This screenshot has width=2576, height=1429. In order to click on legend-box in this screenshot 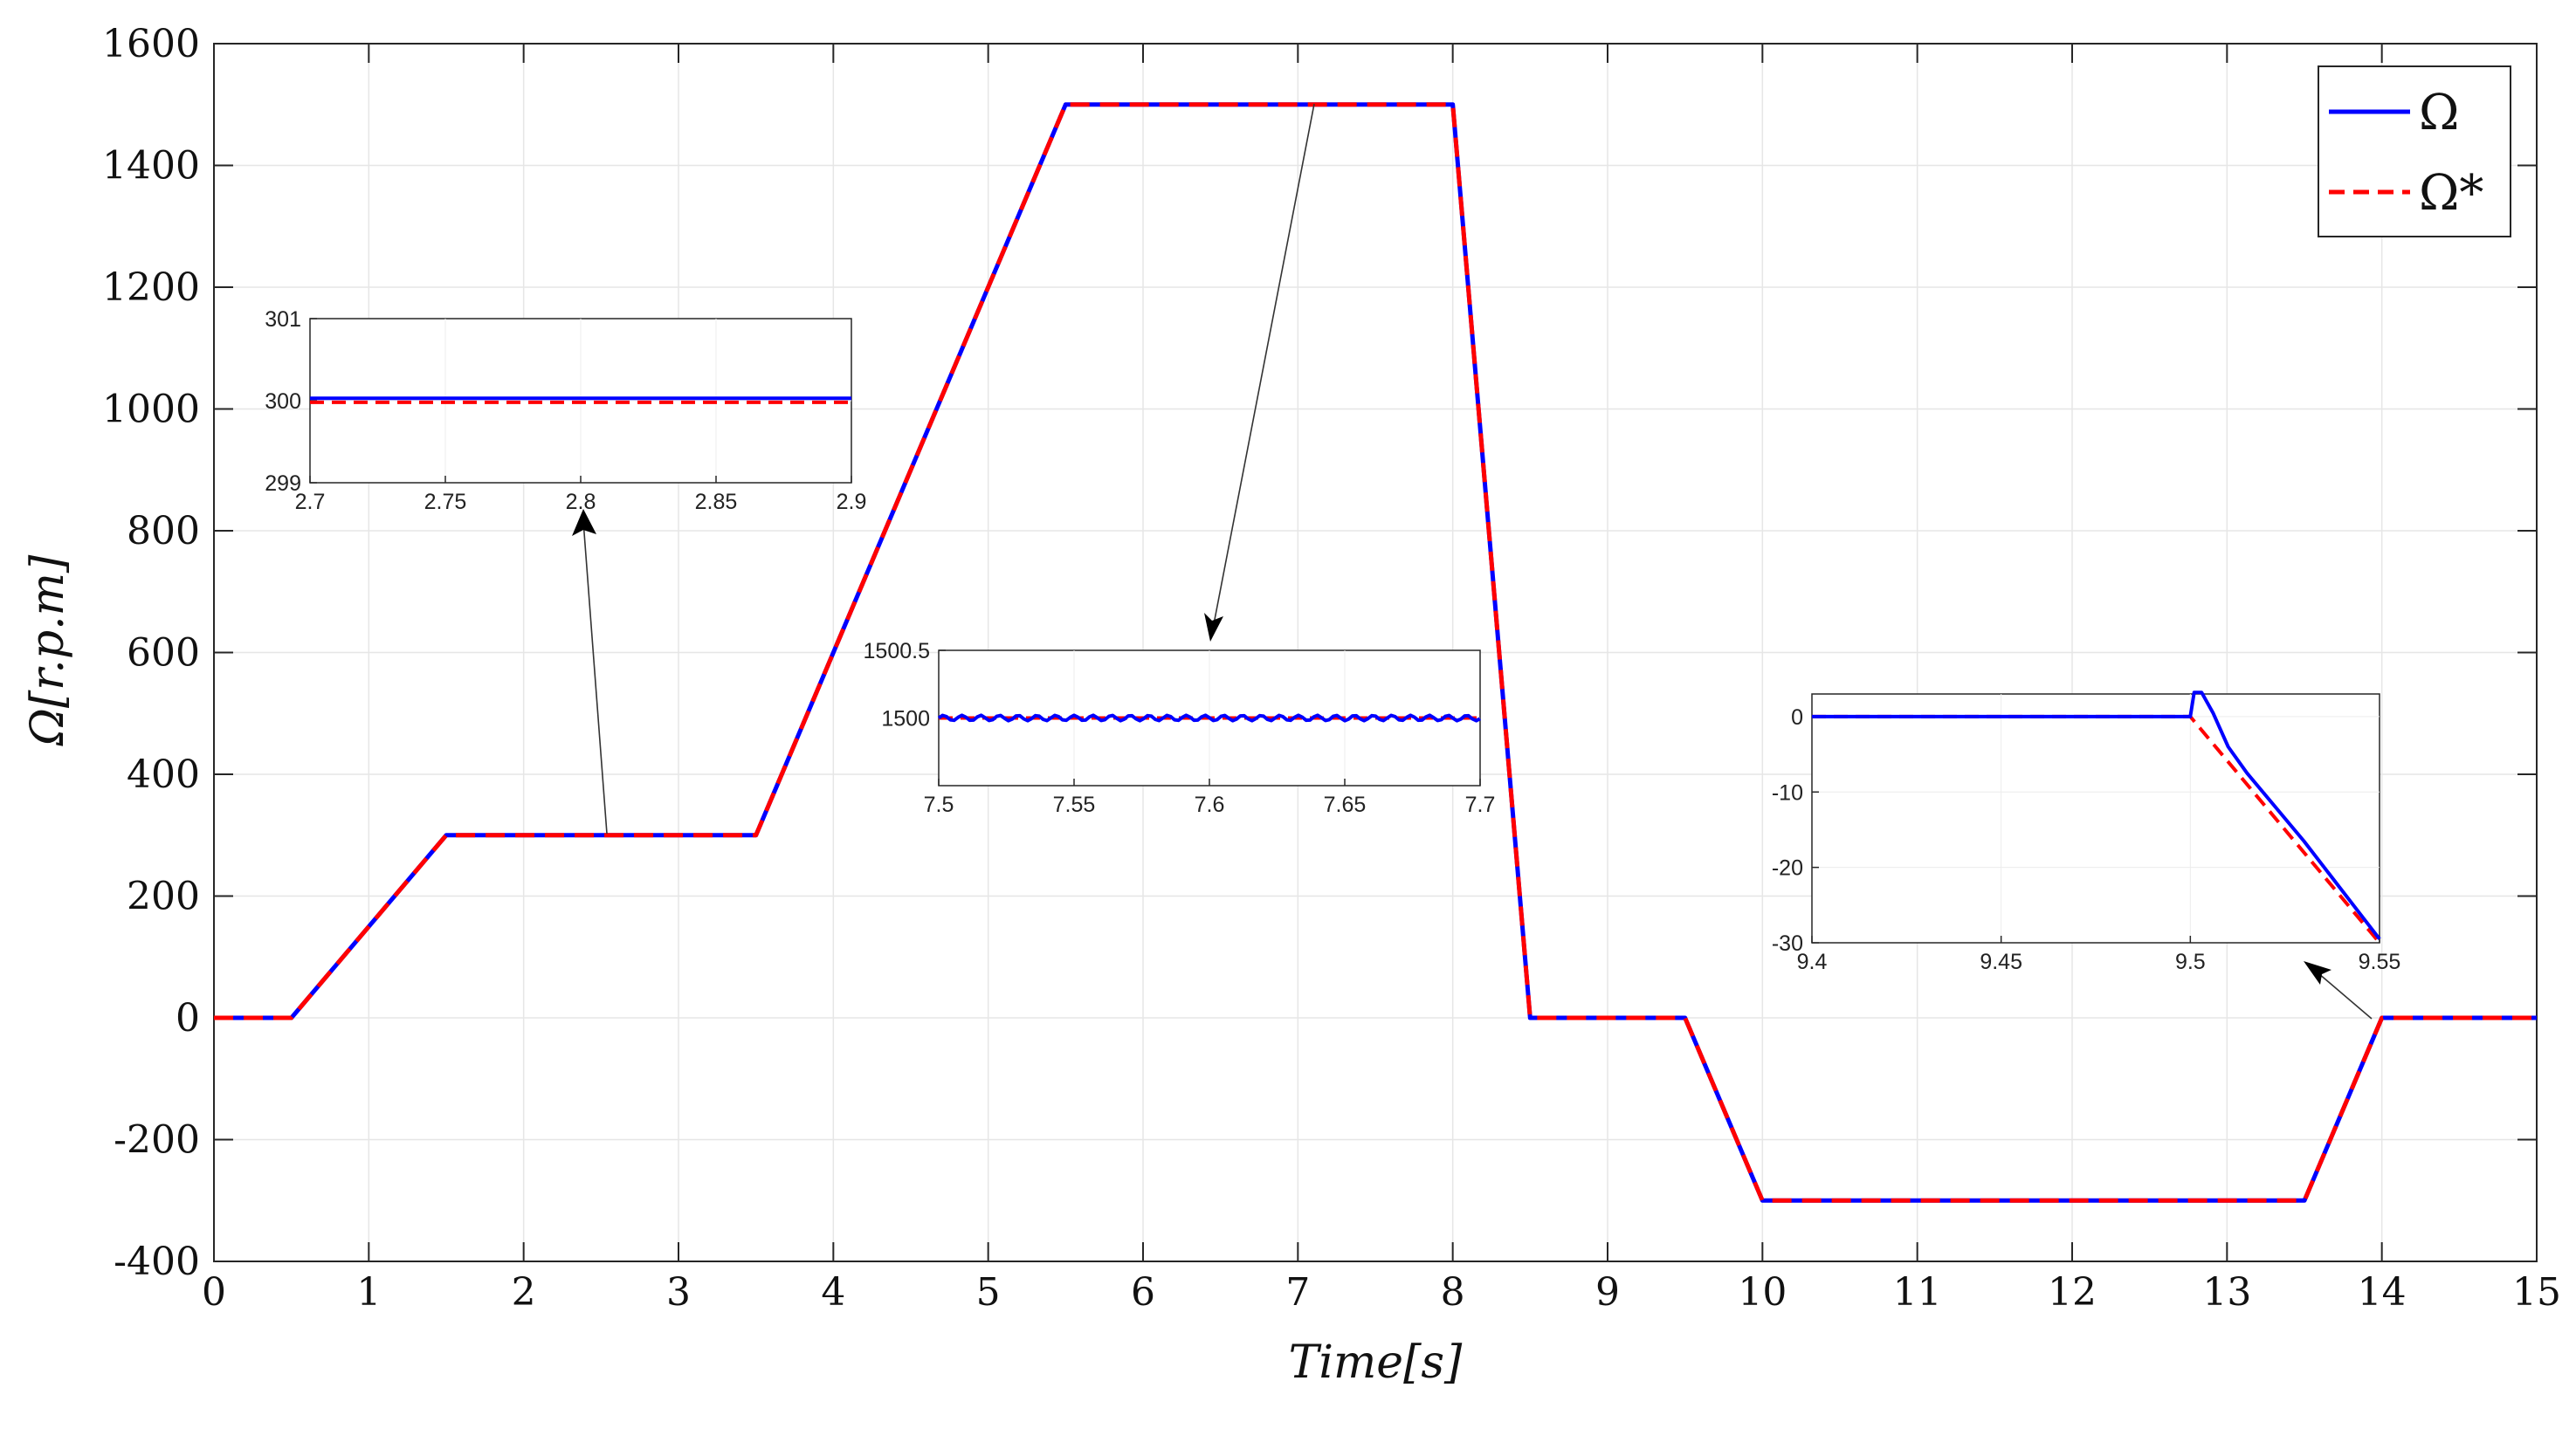, I will do `click(2414, 151)`.